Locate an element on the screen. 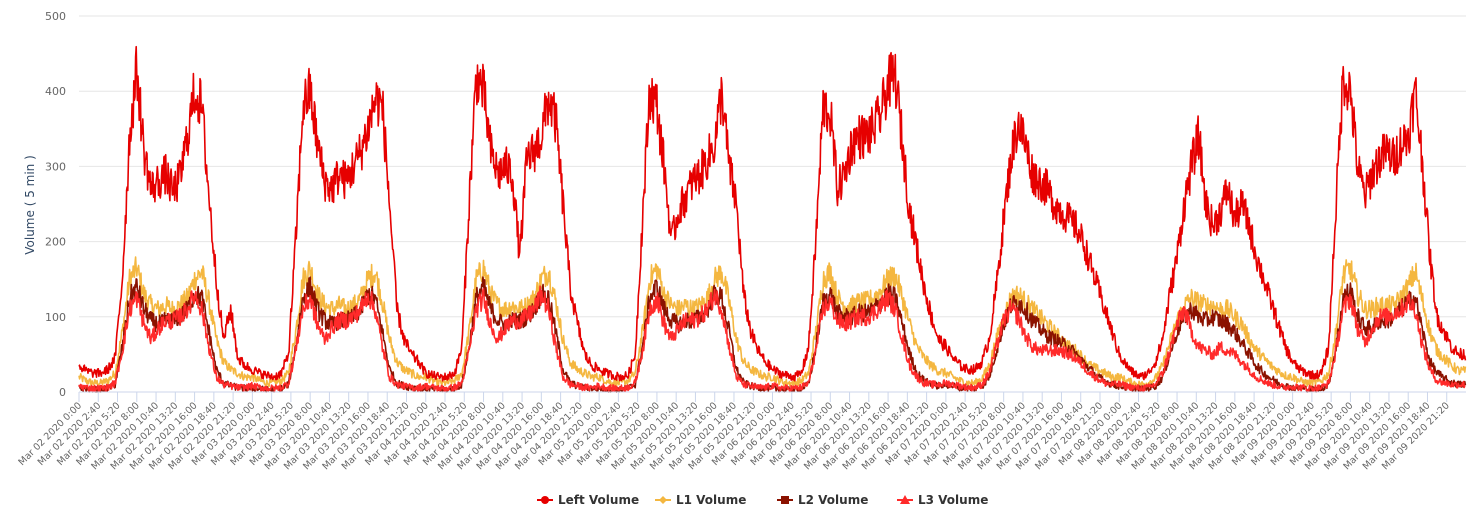 The height and width of the screenshot is (514, 1474). legend-item-l1: L1 Volume is located at coordinates (700, 500).